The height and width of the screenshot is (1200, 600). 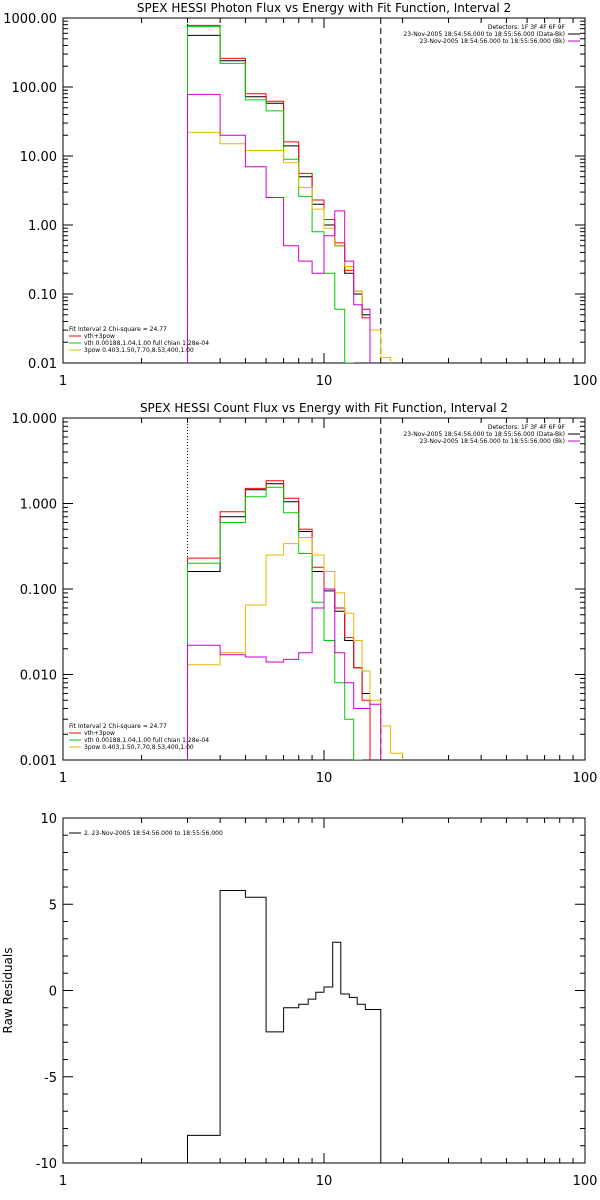 I want to click on y-tick-label: 1.00, so click(x=42, y=226).